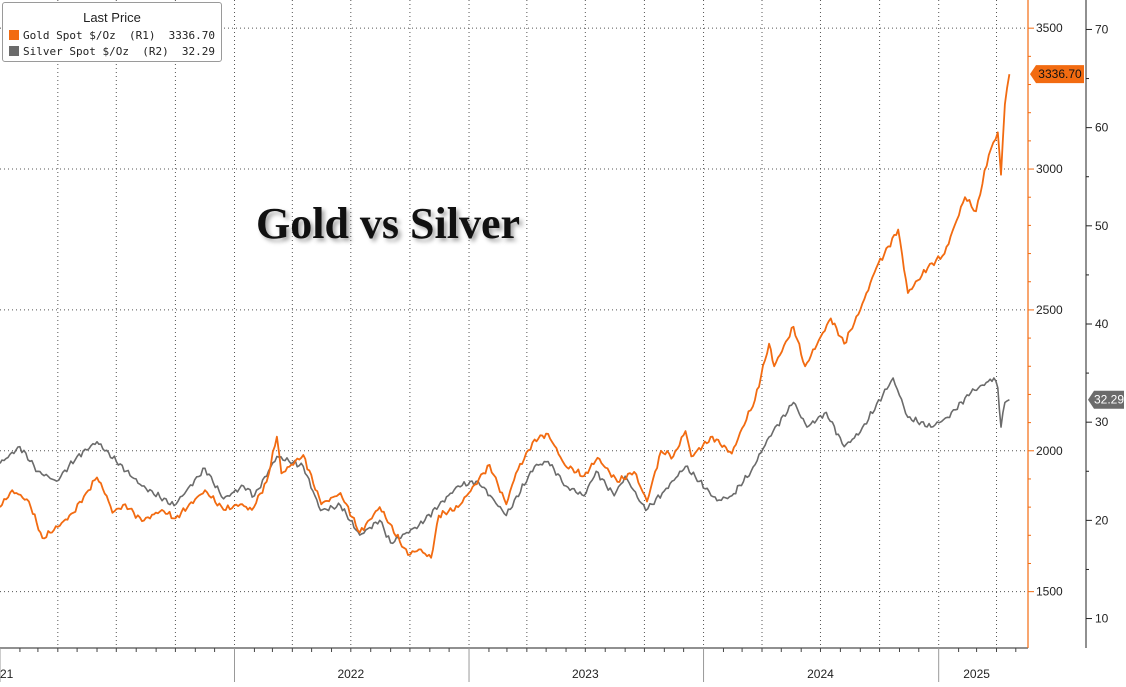 Image resolution: width=1126 pixels, height=687 pixels. What do you see at coordinates (1060, 74) in the screenshot?
I see `gold-tag-label: 3336.70` at bounding box center [1060, 74].